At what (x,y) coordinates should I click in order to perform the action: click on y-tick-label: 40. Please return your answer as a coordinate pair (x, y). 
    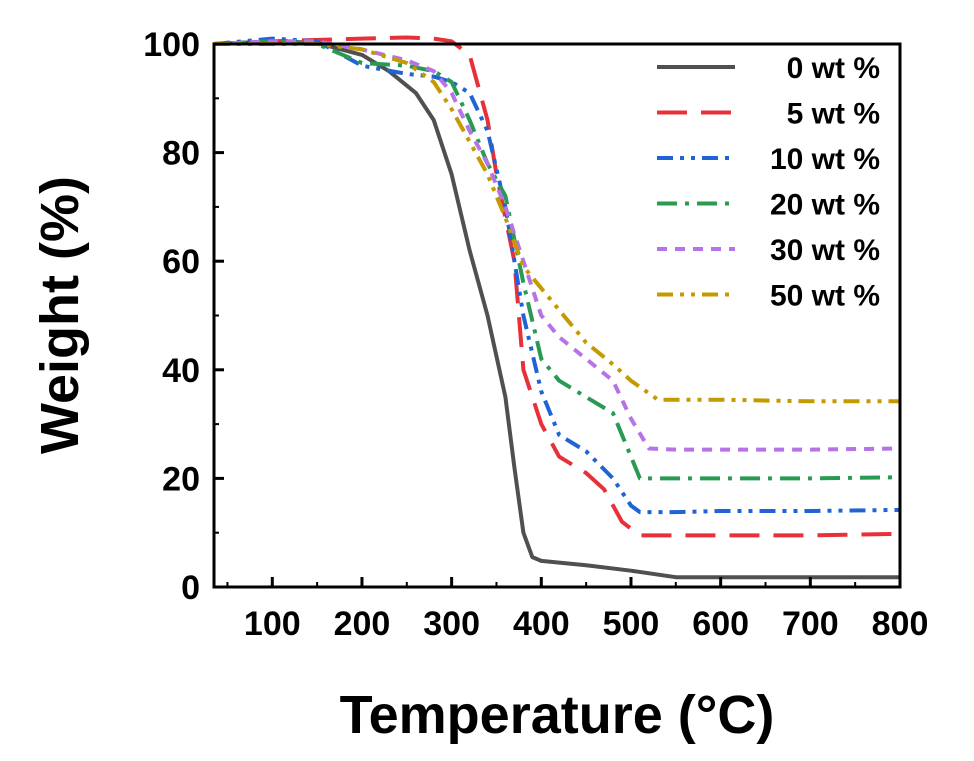
    Looking at the image, I should click on (181, 371).